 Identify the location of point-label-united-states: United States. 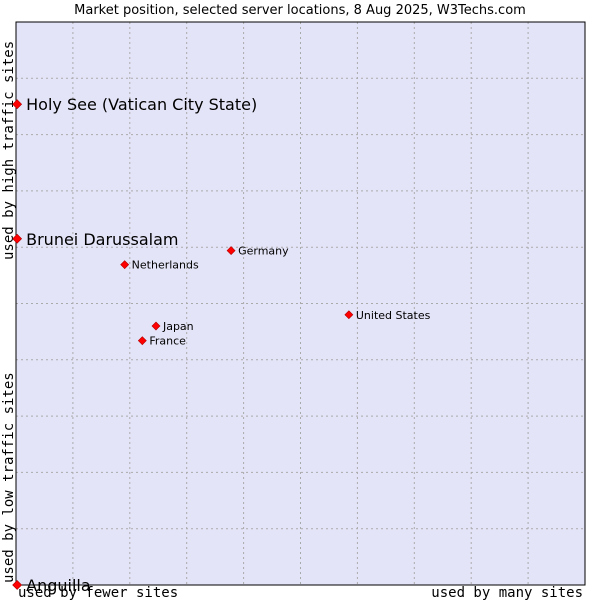
(393, 315).